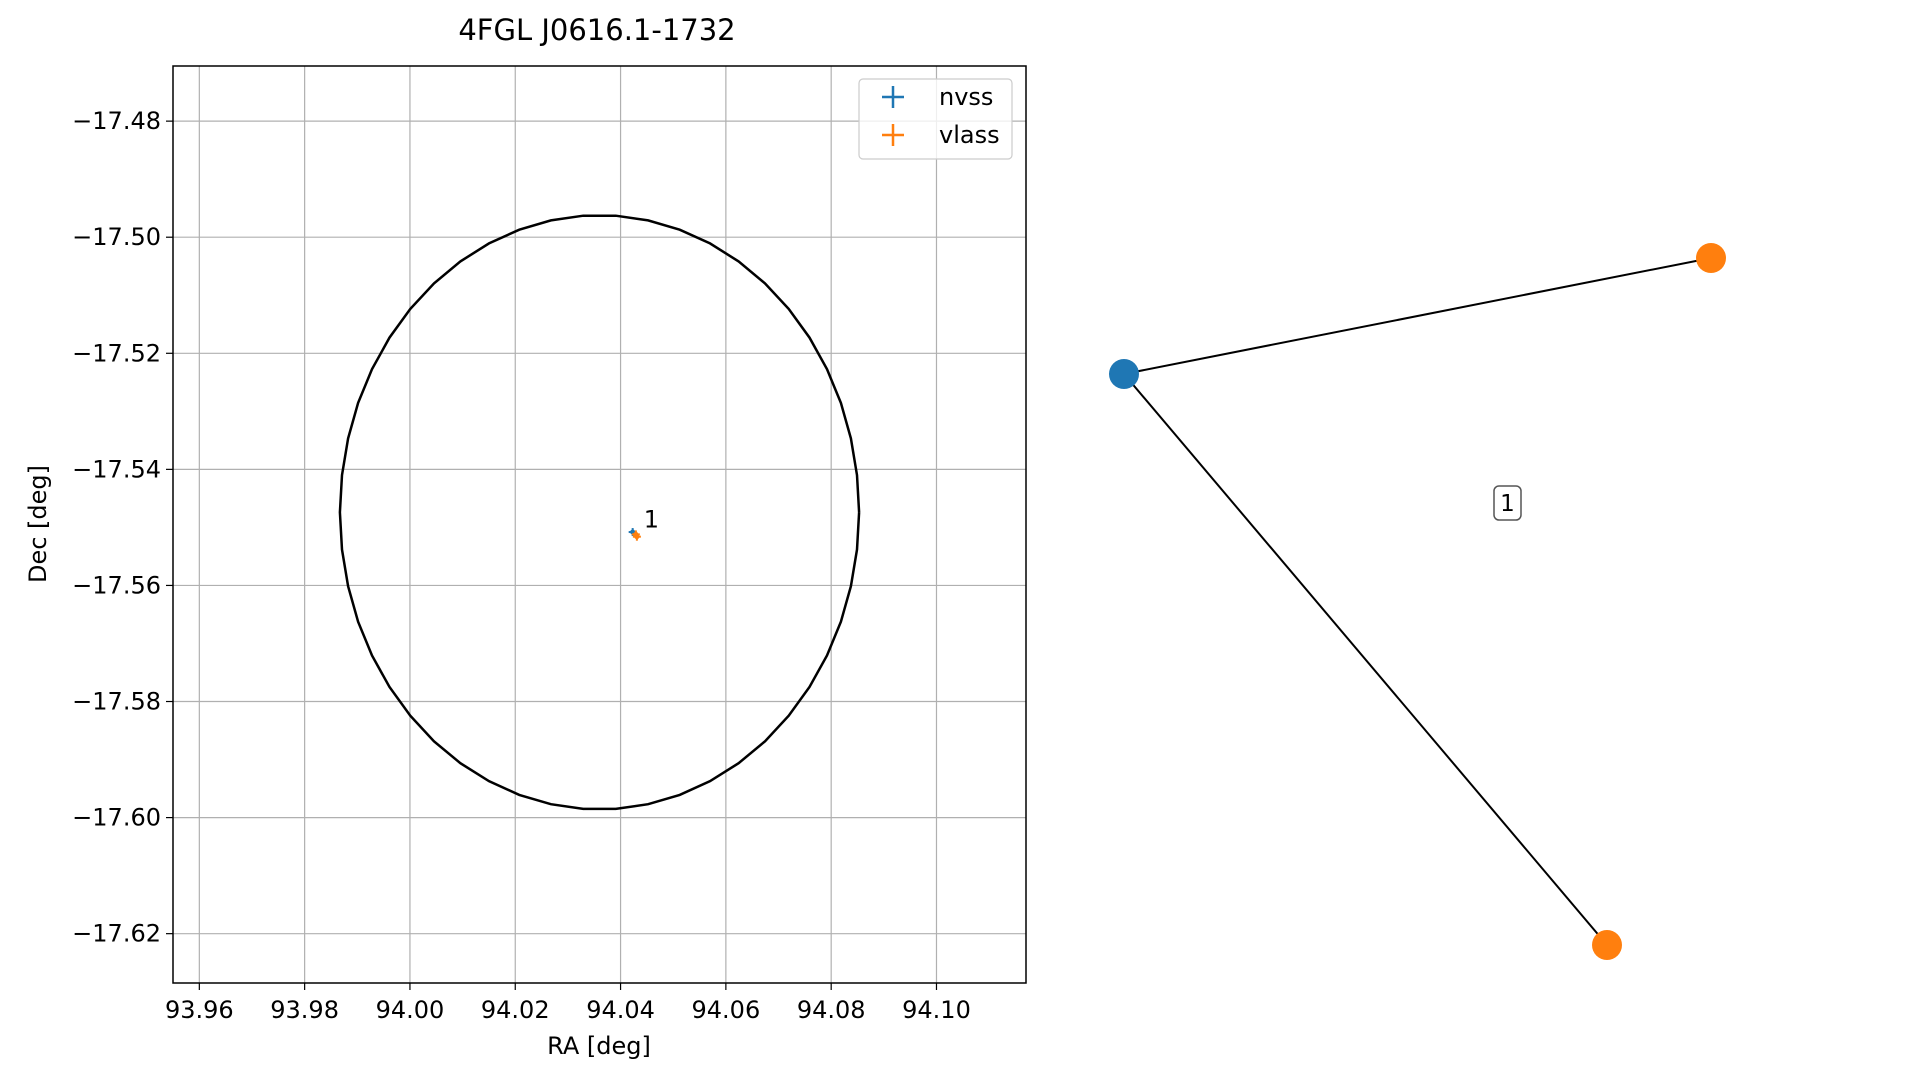 Image resolution: width=1919 pixels, height=1084 pixels. Describe the element at coordinates (410, 1010) in the screenshot. I see `x-tick-label: 94.00` at that location.